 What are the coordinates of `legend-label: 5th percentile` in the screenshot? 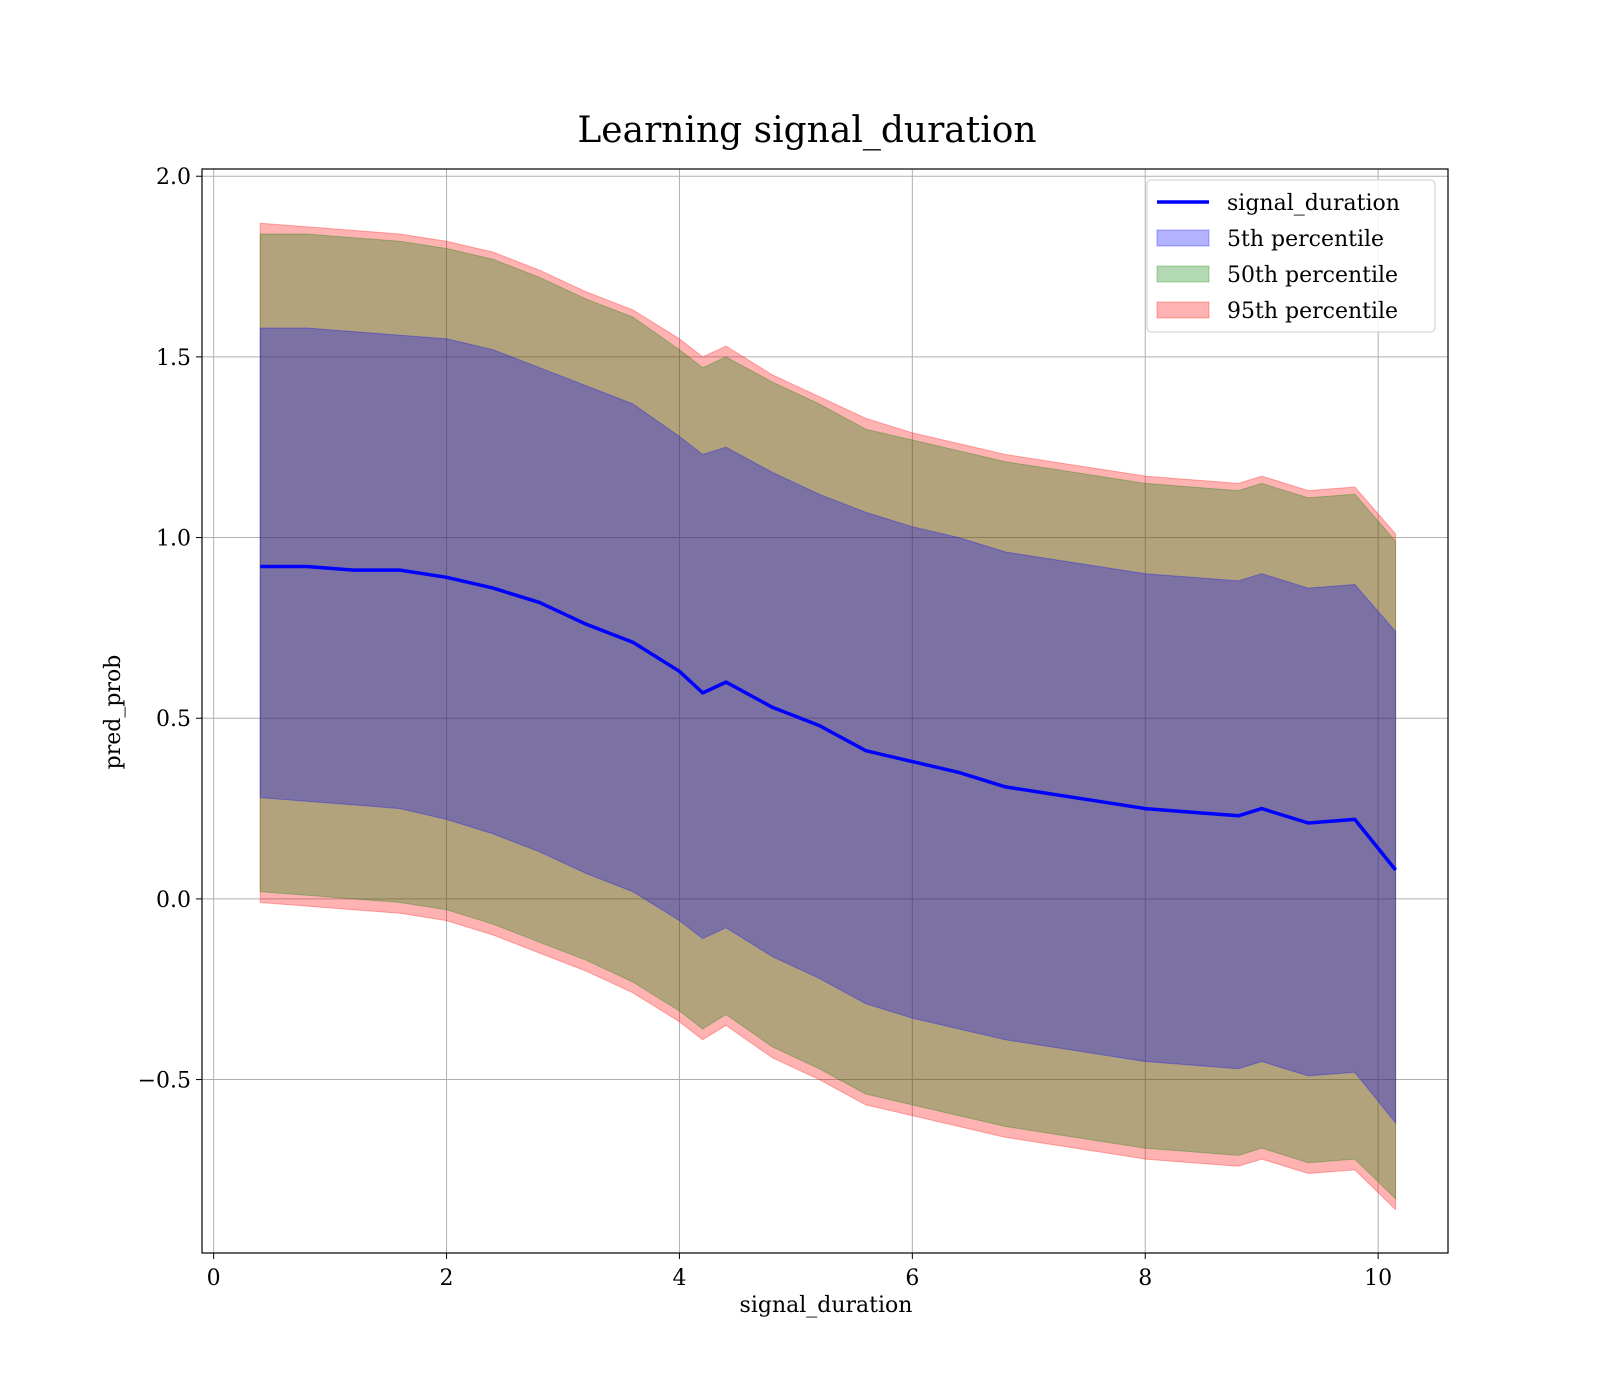 It's located at (1305, 239).